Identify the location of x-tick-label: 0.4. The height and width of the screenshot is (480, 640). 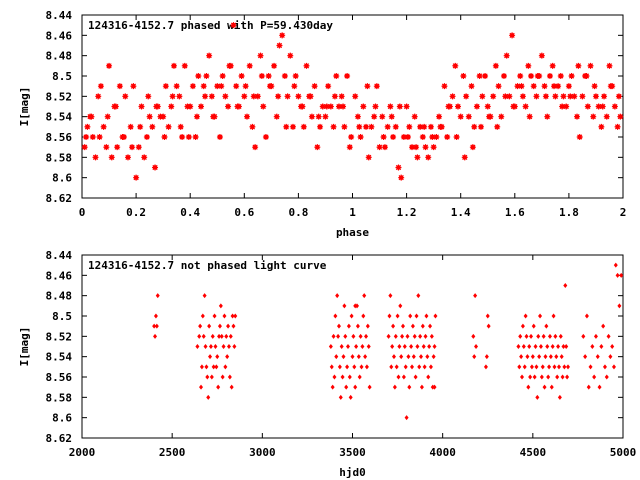
(190, 212).